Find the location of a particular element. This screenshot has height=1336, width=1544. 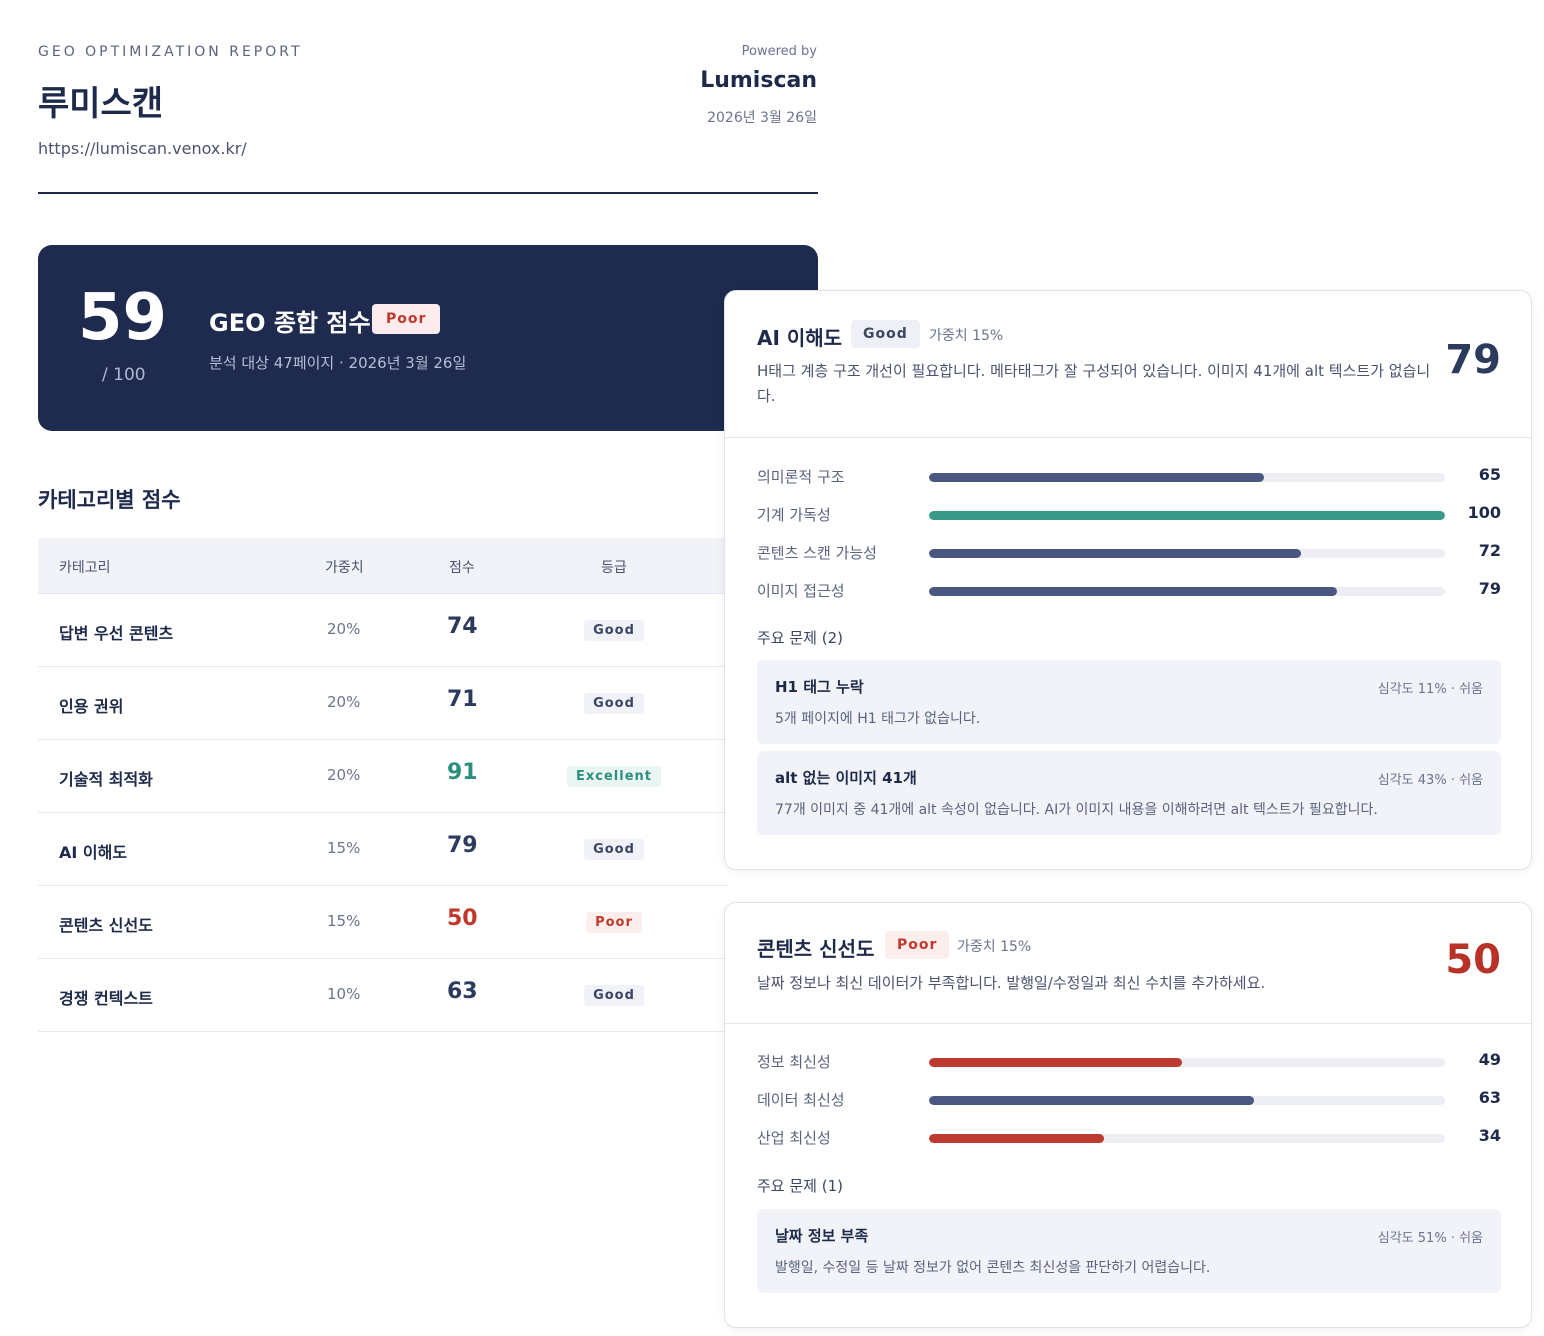

metric-value: 34 is located at coordinates (1489, 1135).